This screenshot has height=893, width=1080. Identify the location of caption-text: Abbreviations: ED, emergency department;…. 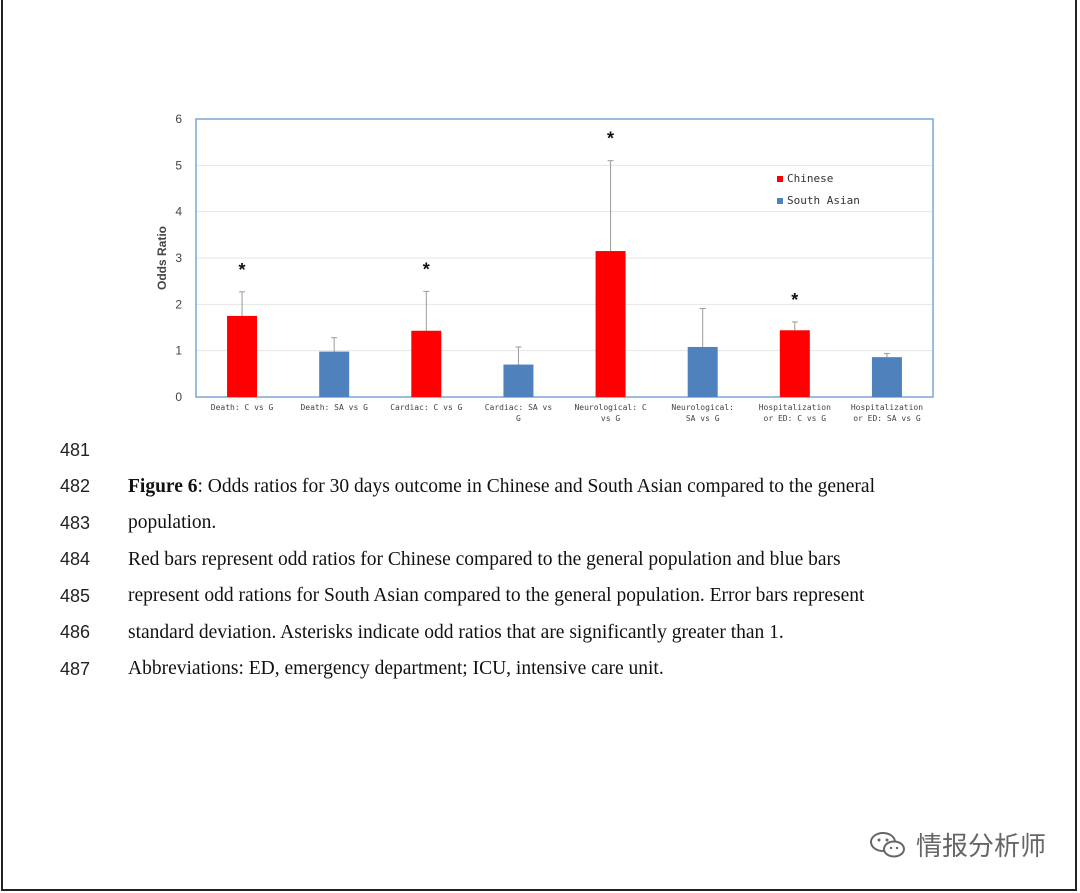
(396, 669).